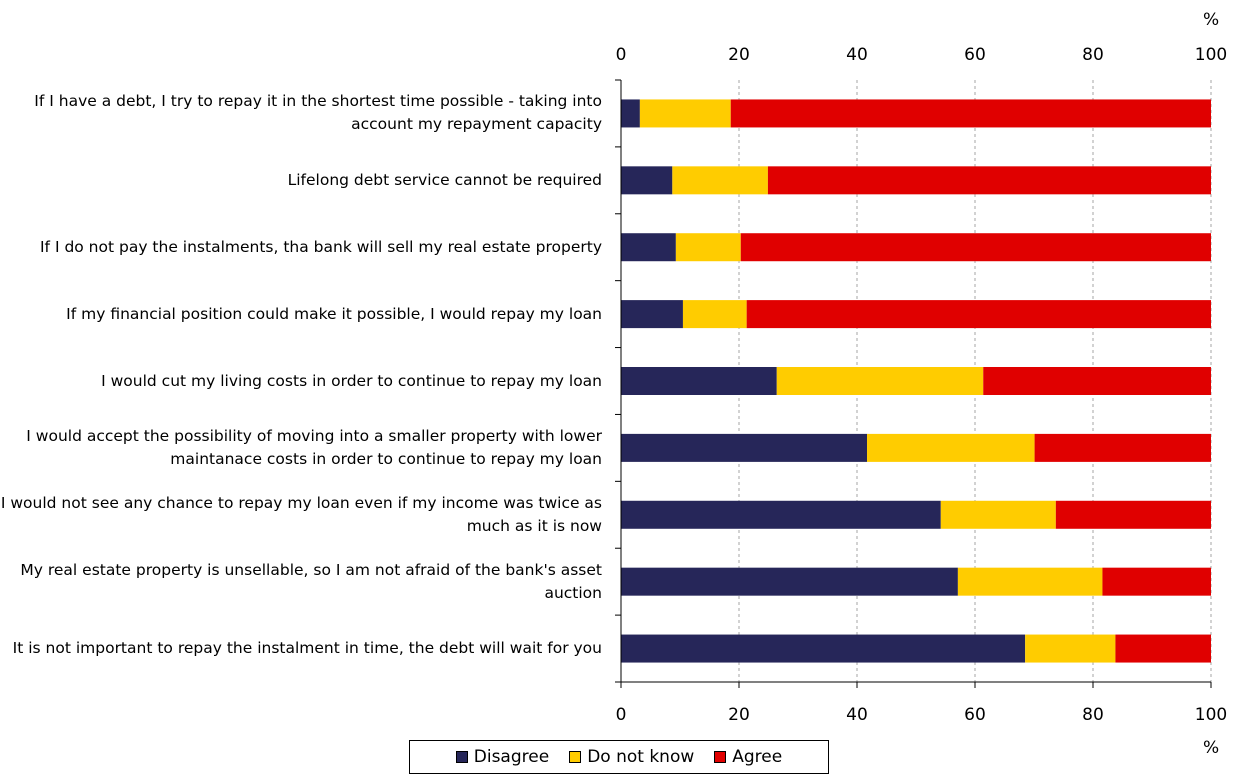 The height and width of the screenshot is (776, 1233). Describe the element at coordinates (857, 55) in the screenshot. I see `x-tick-label-top: 40` at that location.